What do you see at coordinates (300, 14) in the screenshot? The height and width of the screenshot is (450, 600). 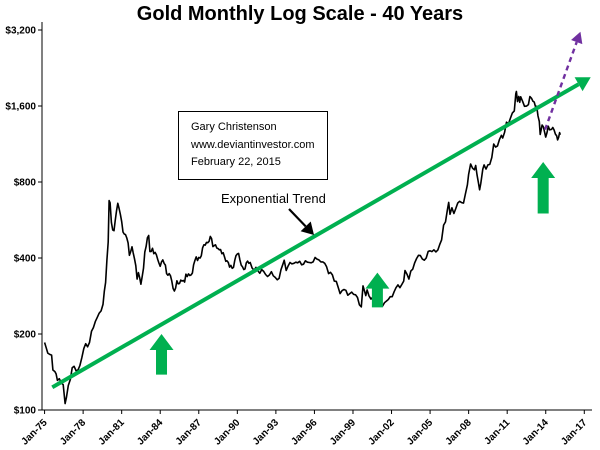 I see `chart-title: Gold Monthly Log Scale - 40 Years` at bounding box center [300, 14].